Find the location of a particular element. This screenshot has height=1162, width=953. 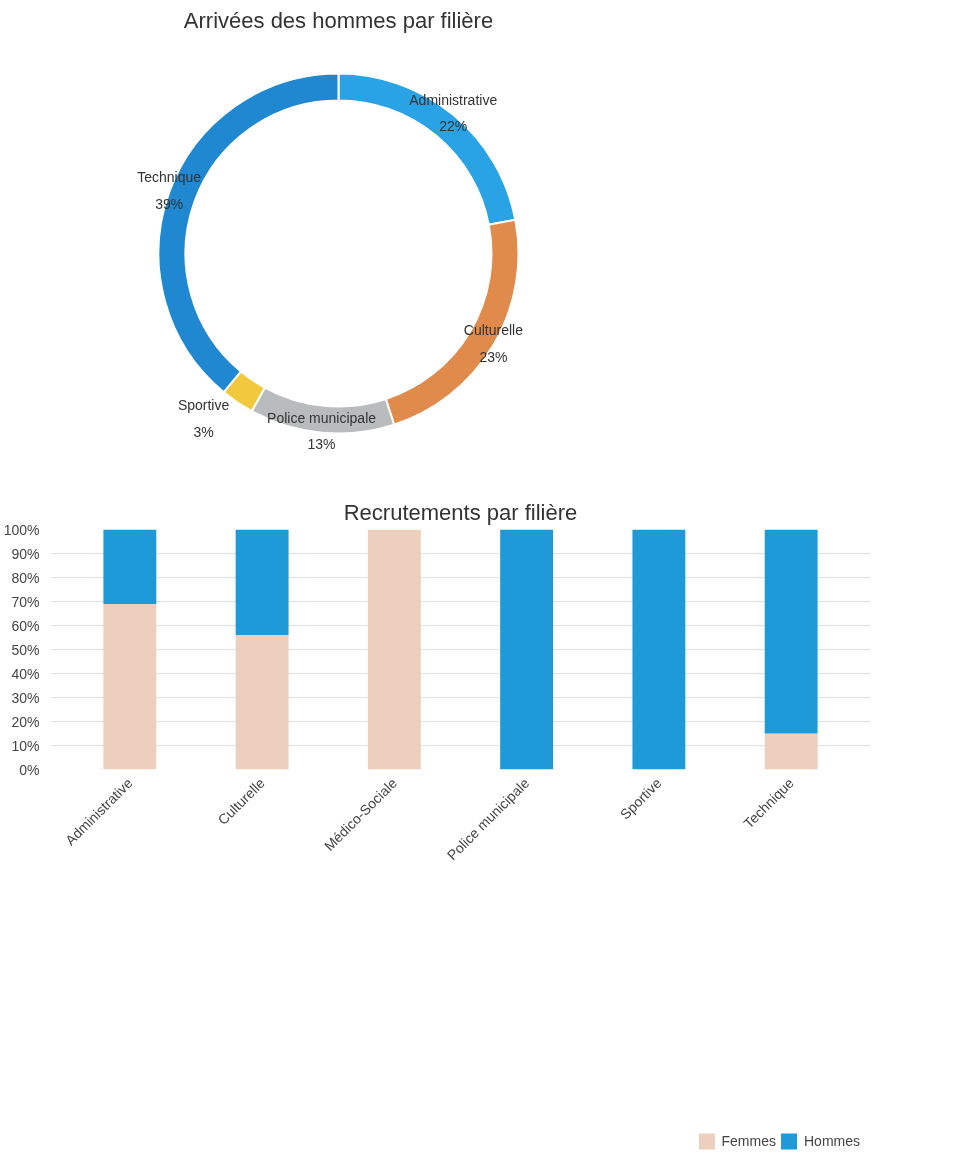

legend-label: Femmes is located at coordinates (748, 1141).